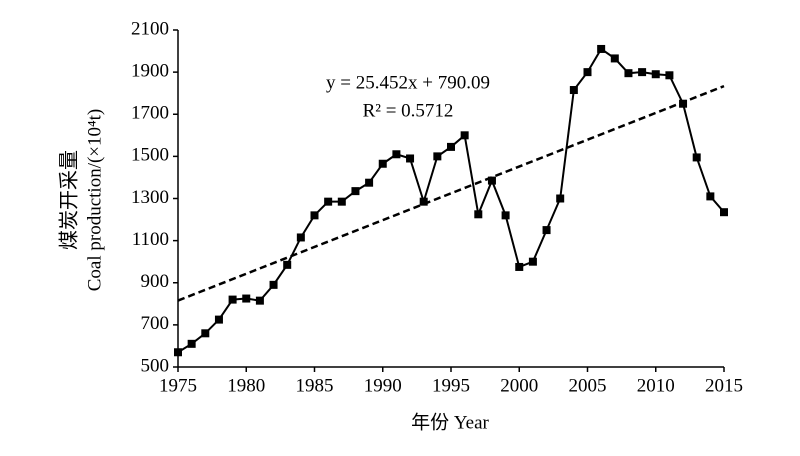 The image size is (800, 456). I want to click on x-tick-label: 1975, so click(178, 385).